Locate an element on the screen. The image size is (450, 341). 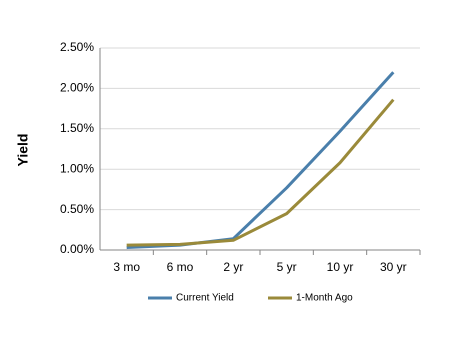
legend-text: Current Yield is located at coordinates (205, 298).